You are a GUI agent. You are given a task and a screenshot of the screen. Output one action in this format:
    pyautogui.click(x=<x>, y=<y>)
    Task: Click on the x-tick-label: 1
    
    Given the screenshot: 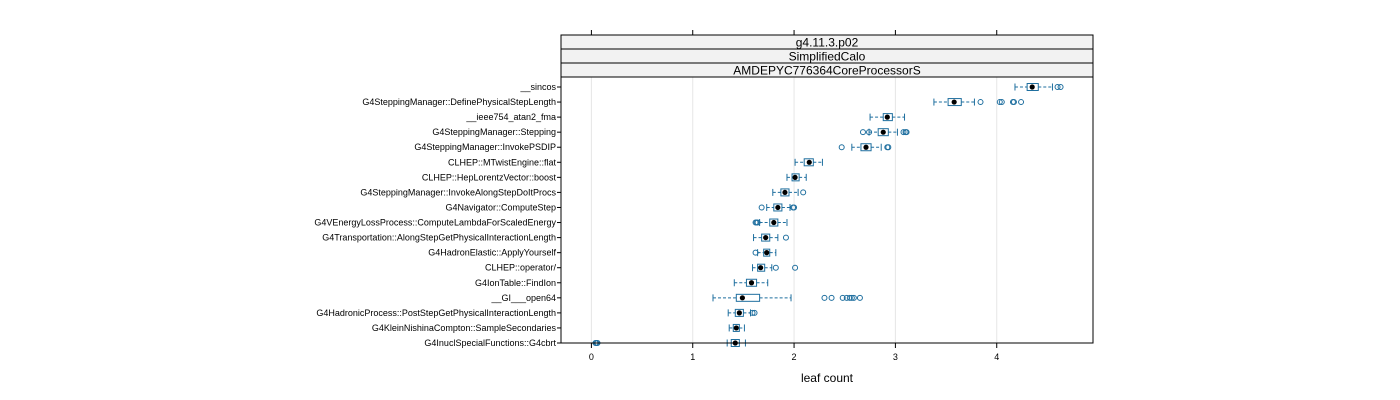 What is the action you would take?
    pyautogui.click(x=692, y=357)
    